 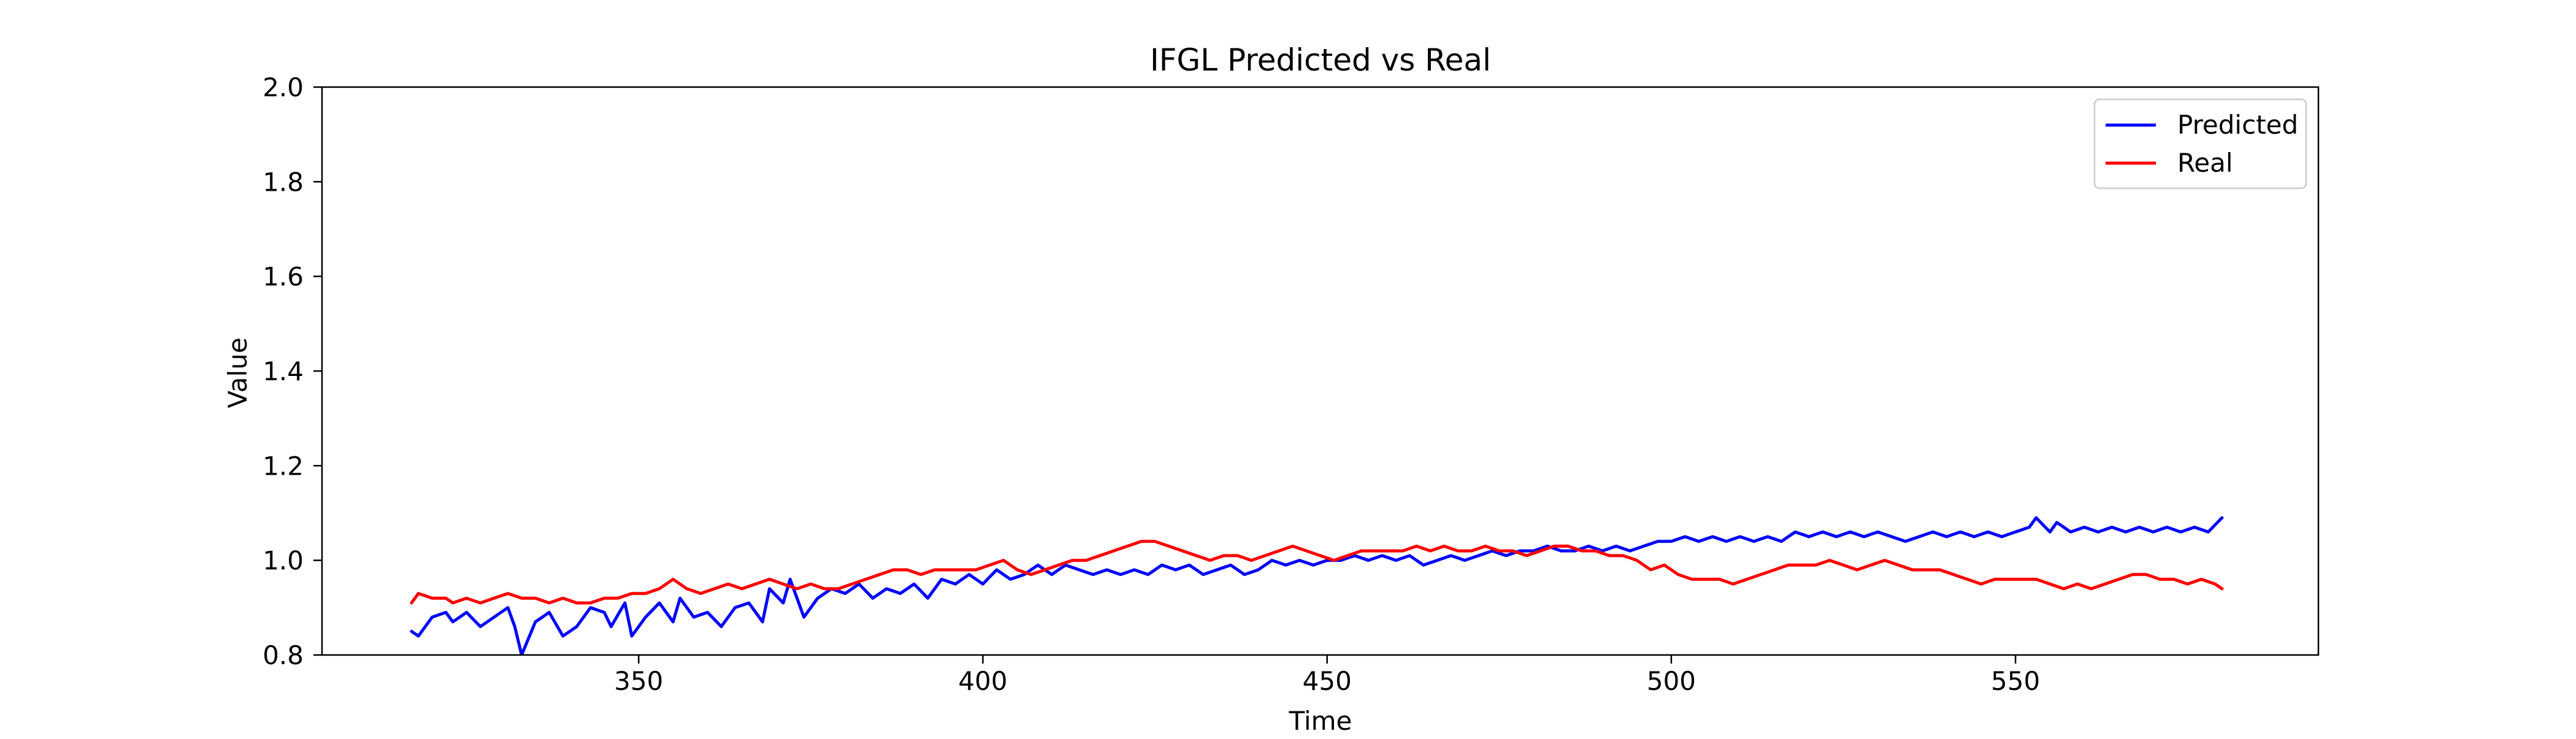 What do you see at coordinates (1320, 721) in the screenshot?
I see `x-axis-label: Time` at bounding box center [1320, 721].